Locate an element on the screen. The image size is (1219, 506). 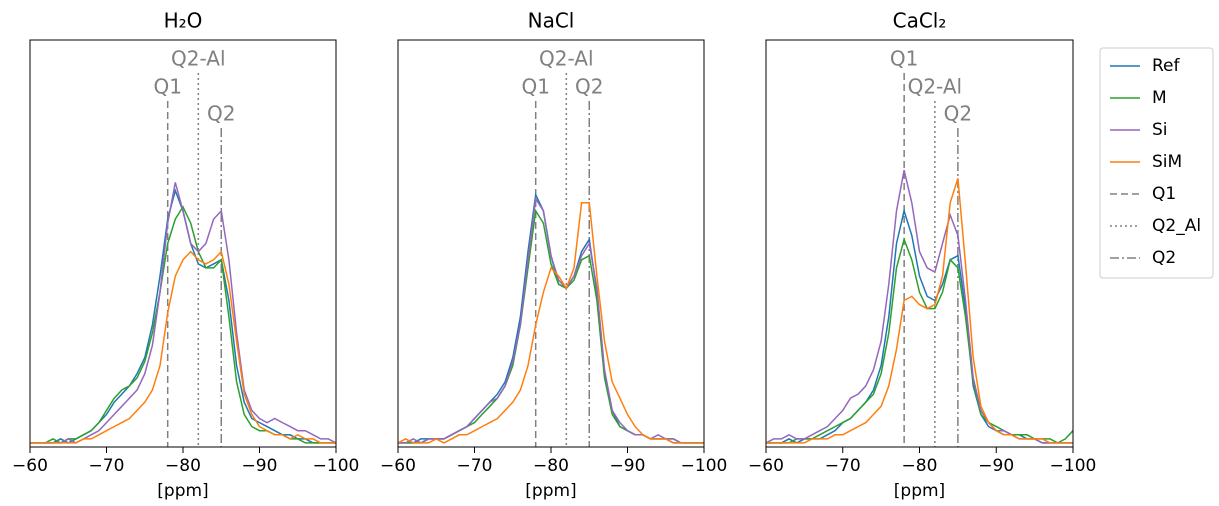
panel-title: NaCl is located at coordinates (551, 21).